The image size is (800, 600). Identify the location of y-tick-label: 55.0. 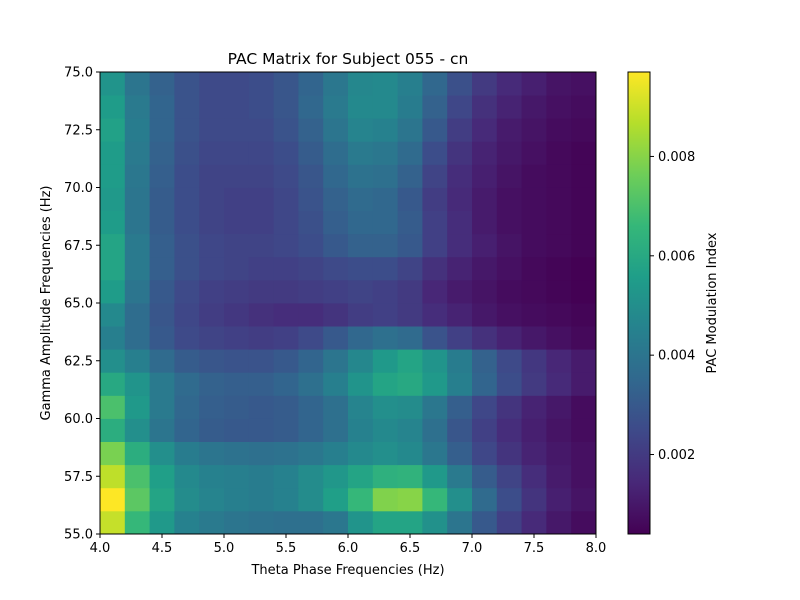
(78, 535).